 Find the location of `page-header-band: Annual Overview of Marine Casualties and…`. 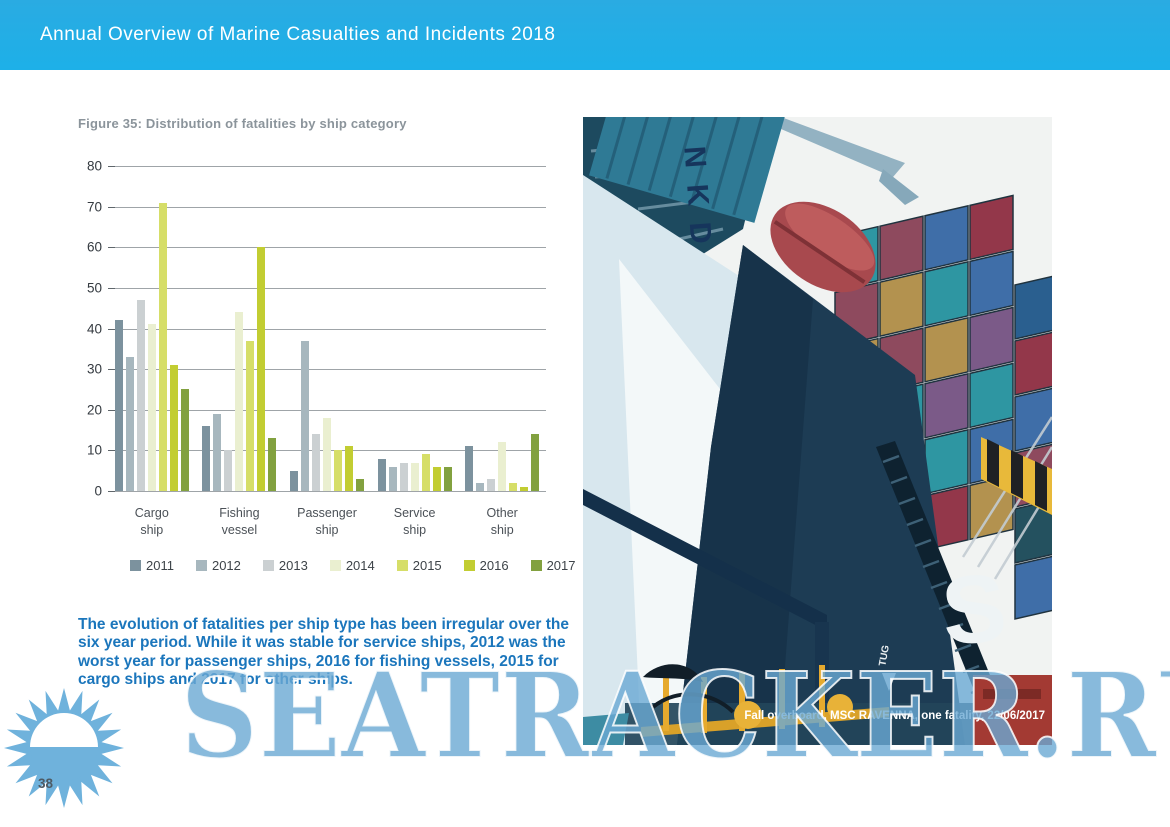

page-header-band: Annual Overview of Marine Casualties and… is located at coordinates (585, 35).